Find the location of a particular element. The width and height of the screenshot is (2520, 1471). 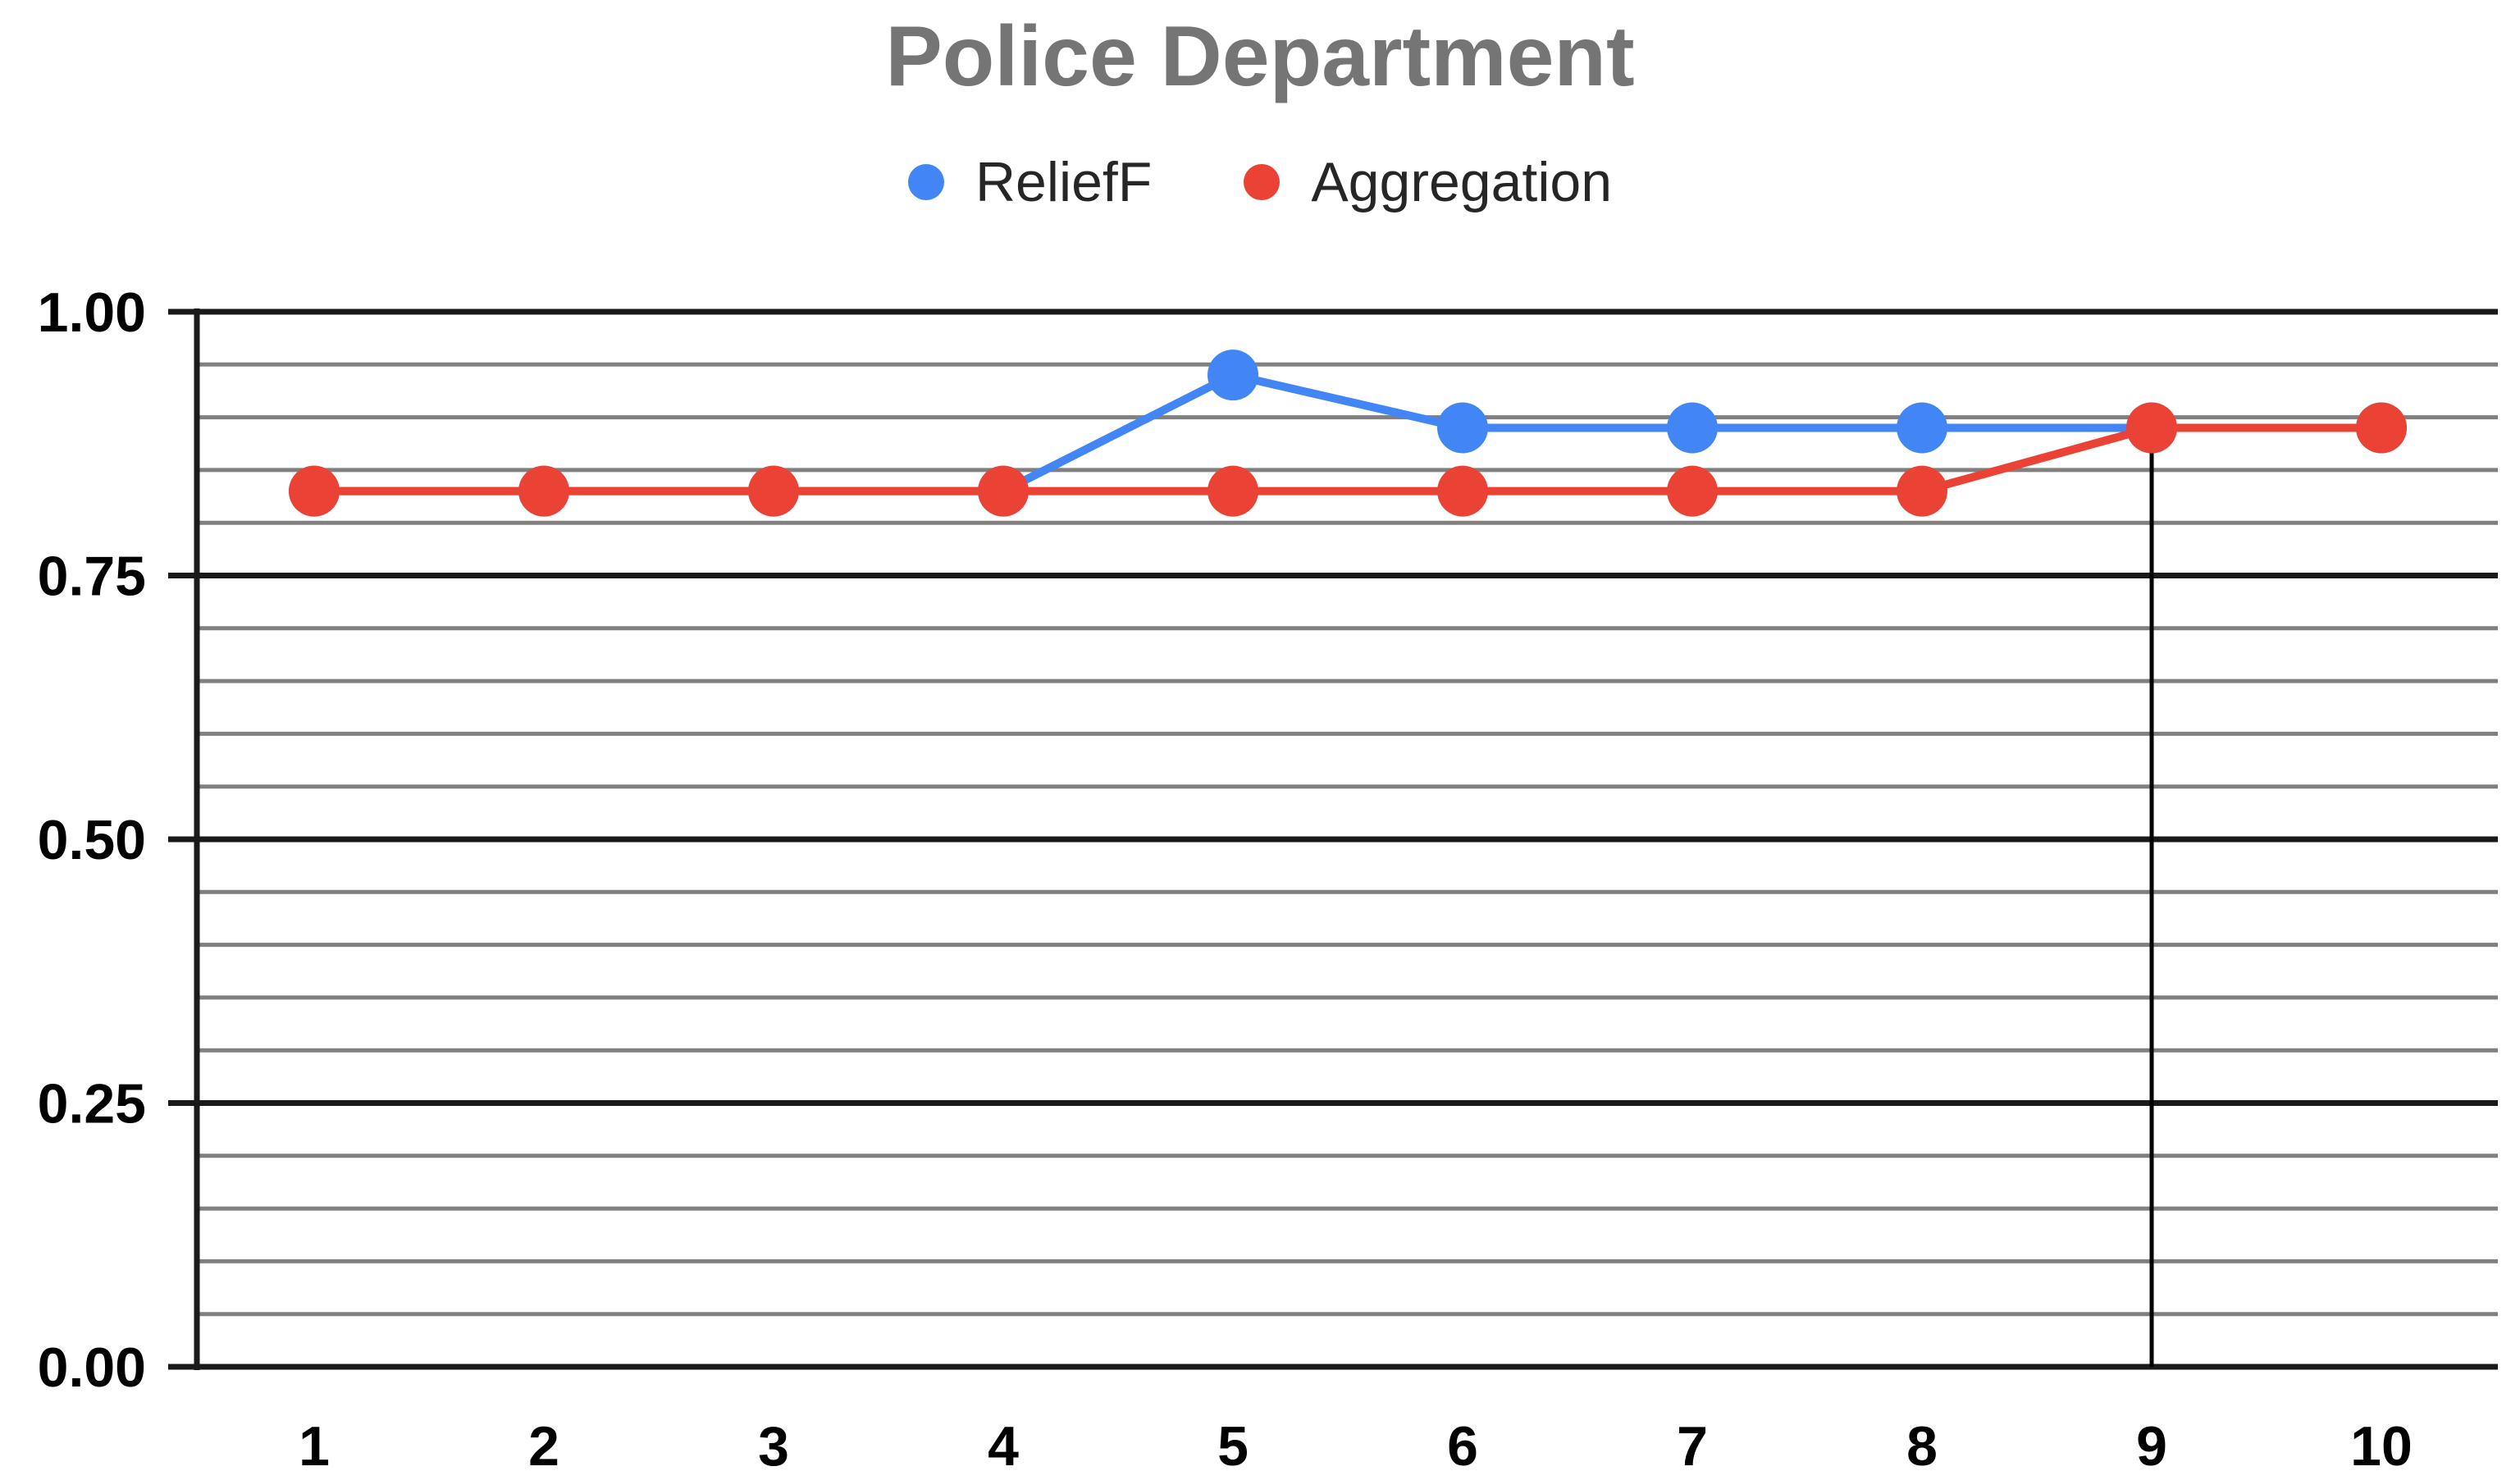

chart-title: Police Department is located at coordinates (1260, 56).